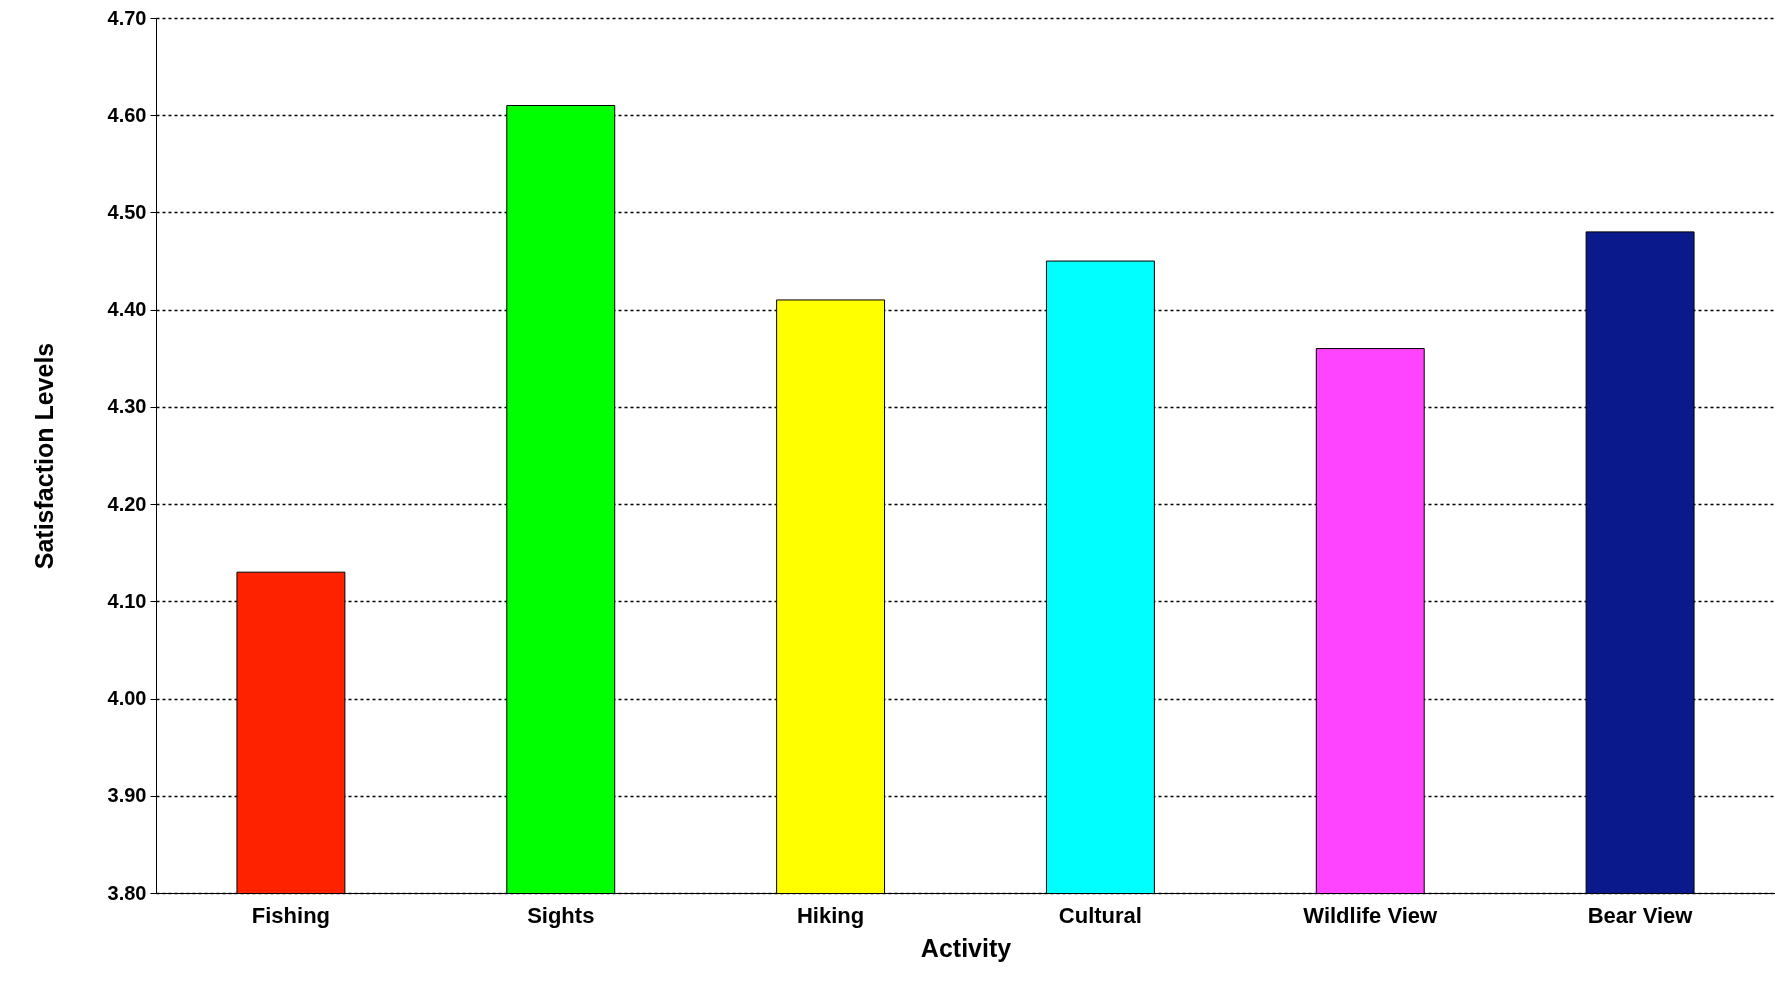 This screenshot has width=1775, height=990. What do you see at coordinates (1640, 915) in the screenshot?
I see `x-tick-label: Bear View` at bounding box center [1640, 915].